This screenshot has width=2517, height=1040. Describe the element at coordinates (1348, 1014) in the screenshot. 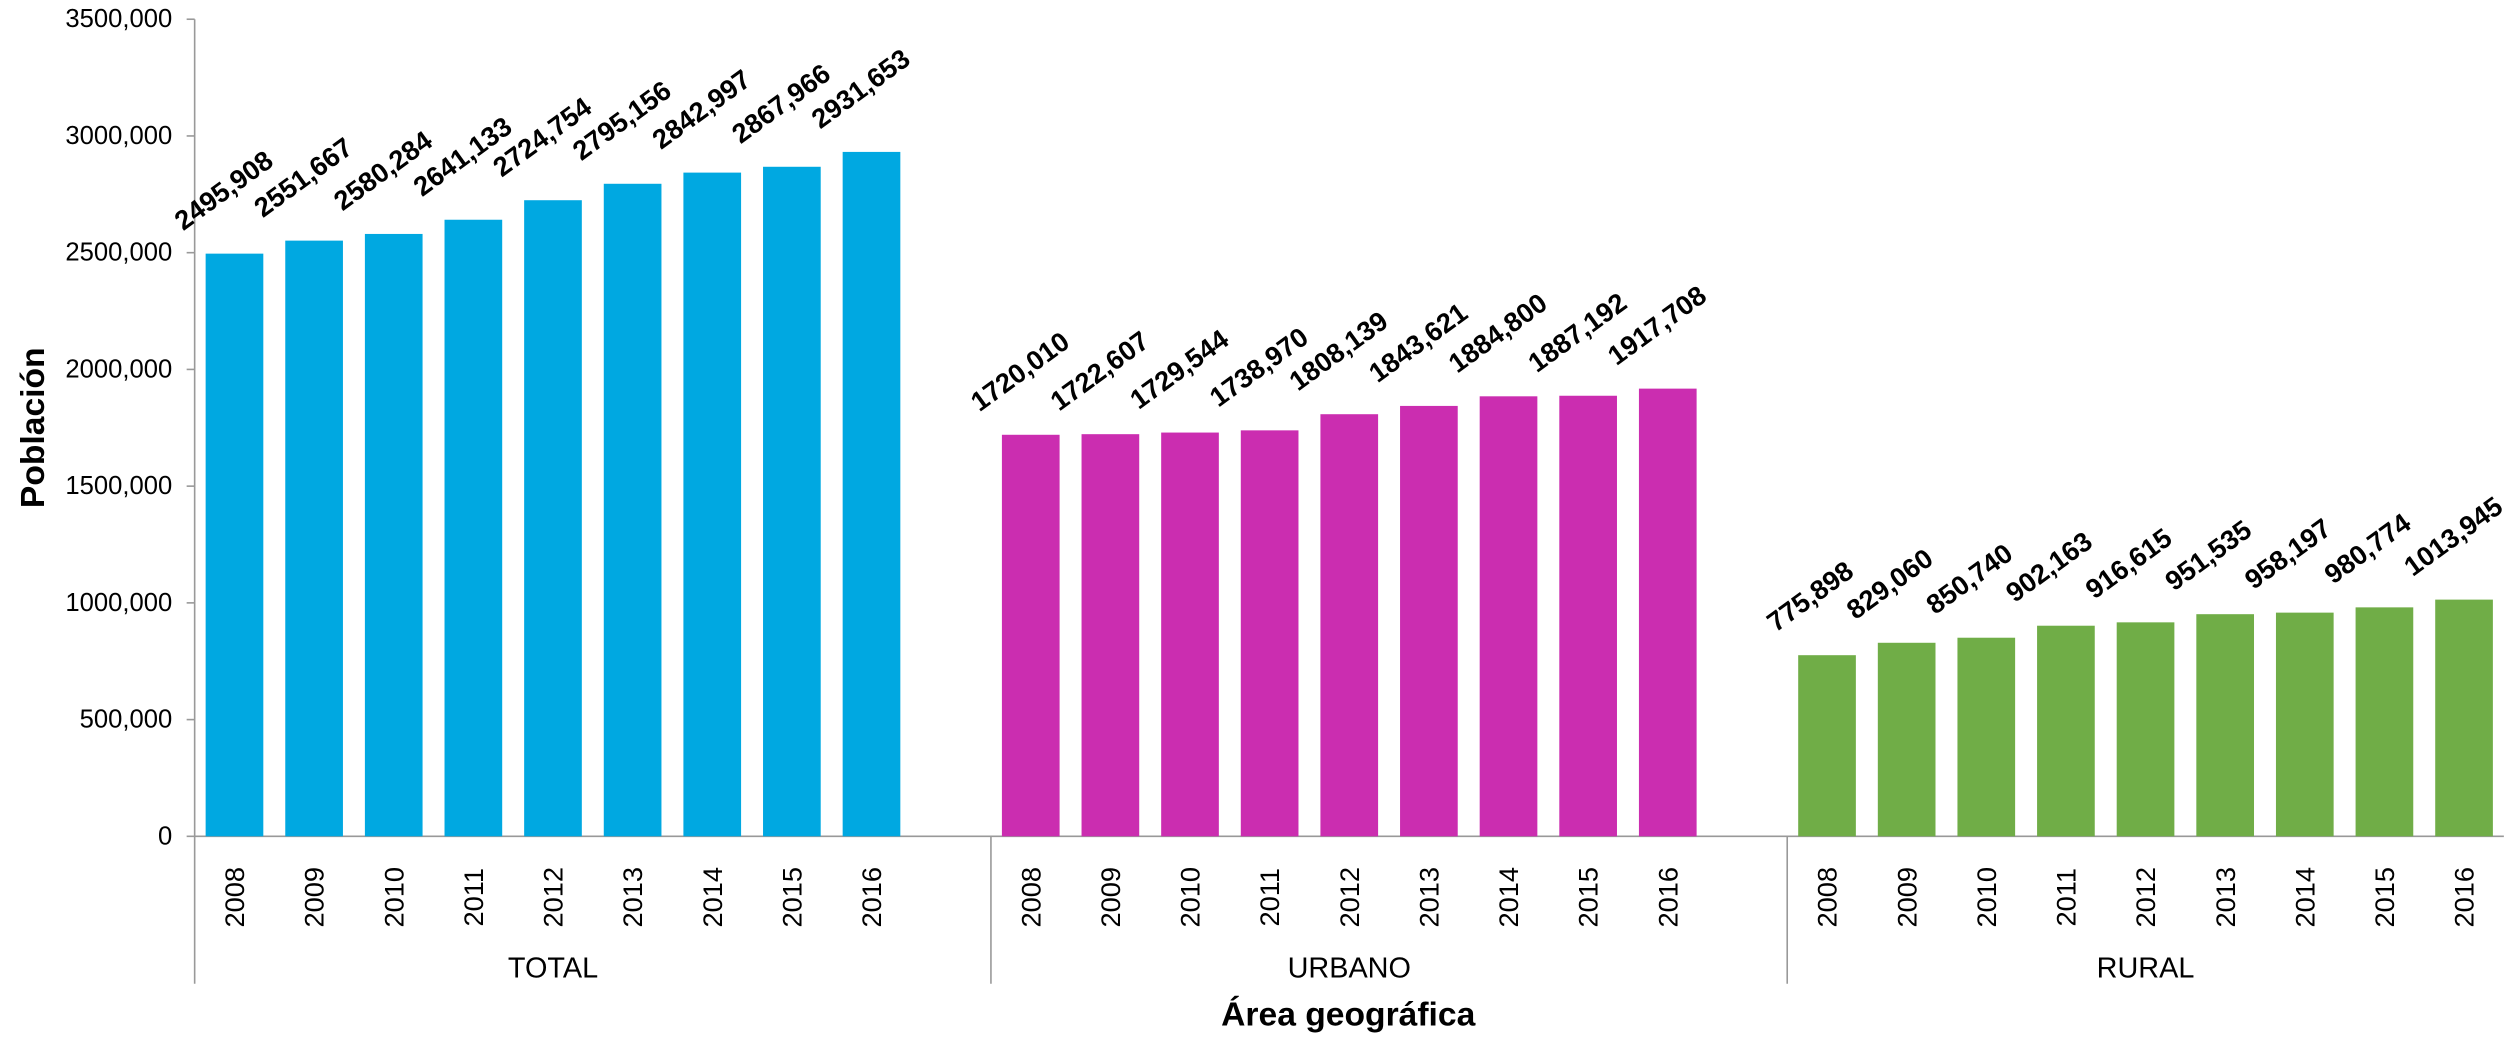

I see `x-axis-title: Área geográfica` at that location.